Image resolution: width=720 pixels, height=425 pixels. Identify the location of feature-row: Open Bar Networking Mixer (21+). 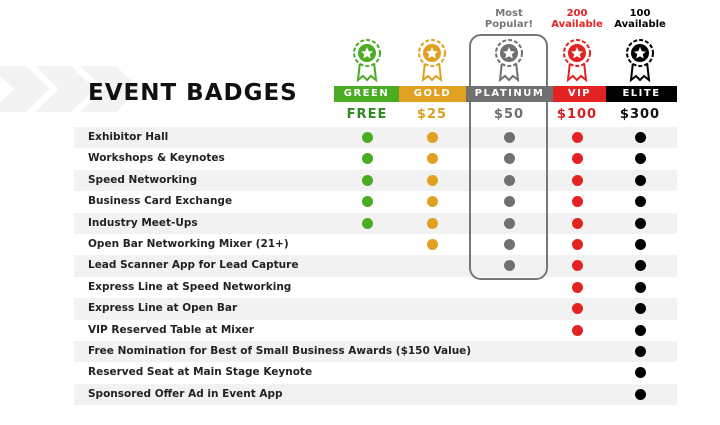
(375, 244).